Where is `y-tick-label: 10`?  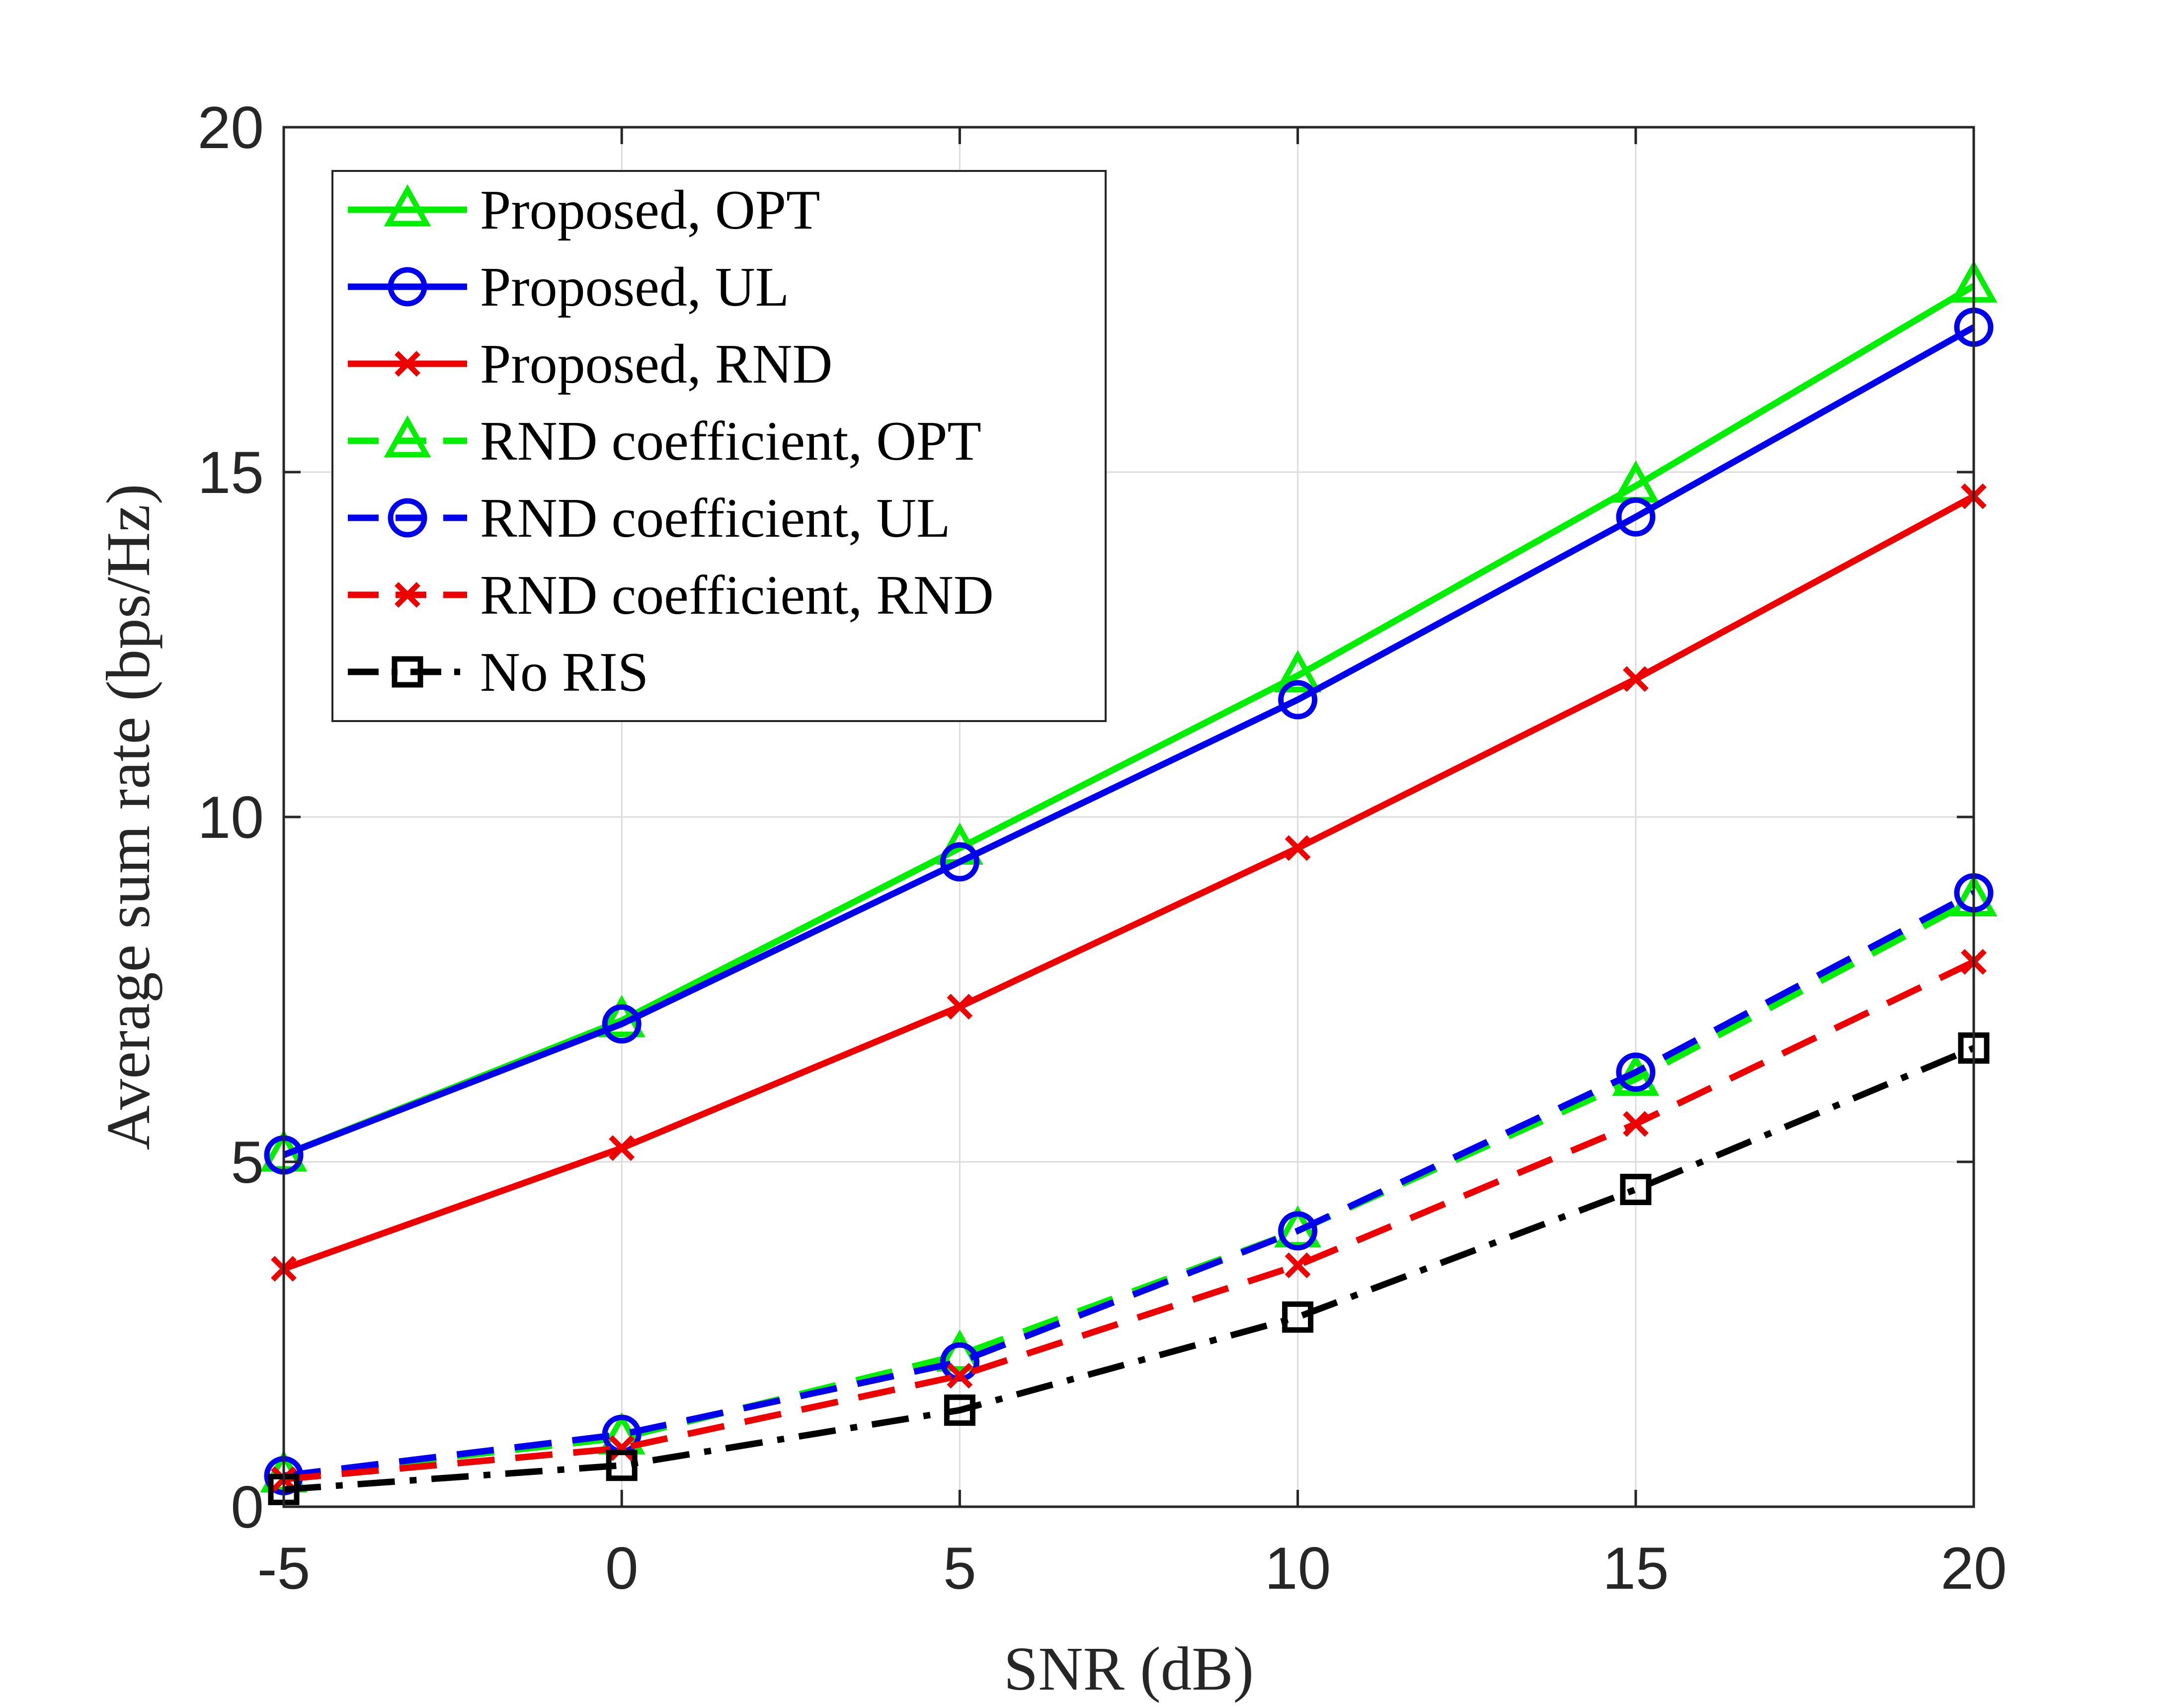
y-tick-label: 10 is located at coordinates (231, 817).